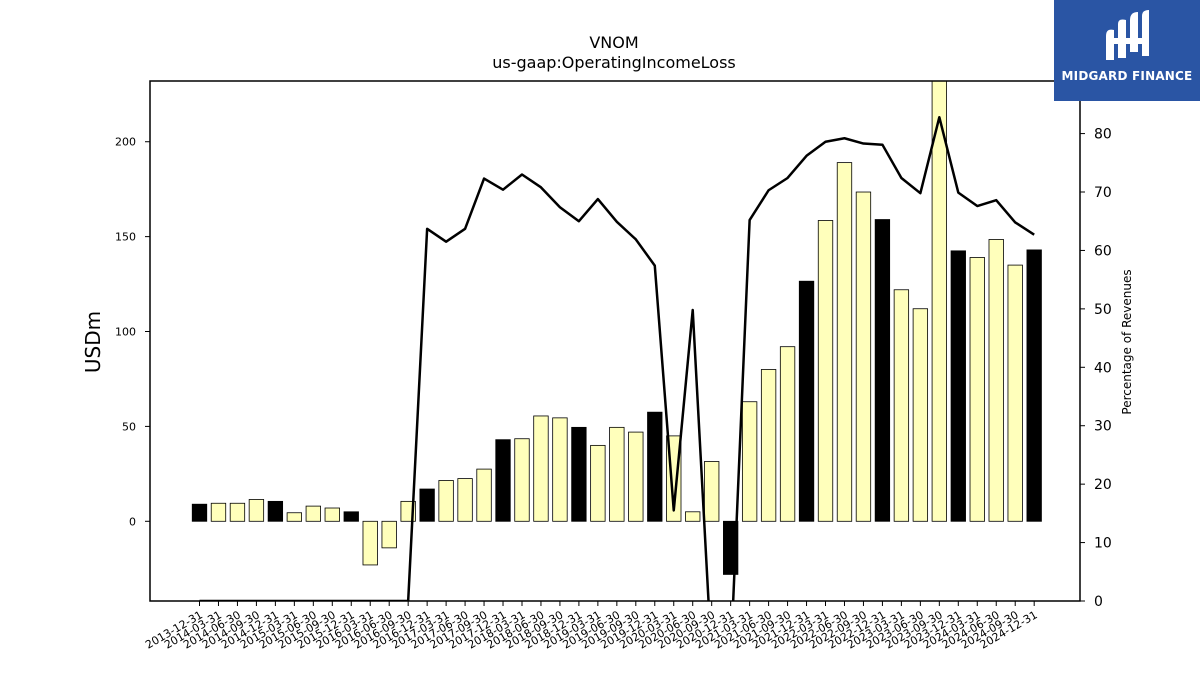  Describe the element at coordinates (1103, 485) in the screenshot. I see `y-tick-label-right: 20` at that location.